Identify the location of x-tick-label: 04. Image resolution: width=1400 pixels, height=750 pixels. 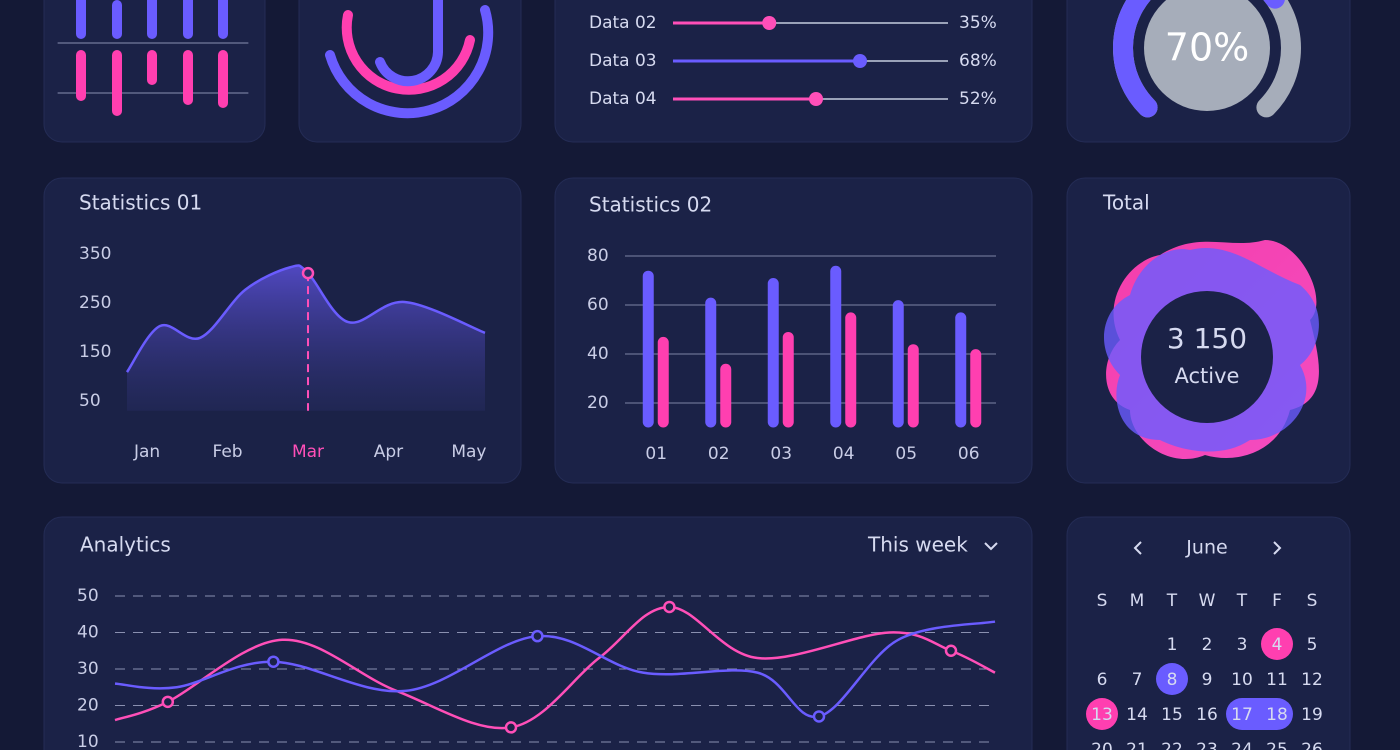
(844, 454).